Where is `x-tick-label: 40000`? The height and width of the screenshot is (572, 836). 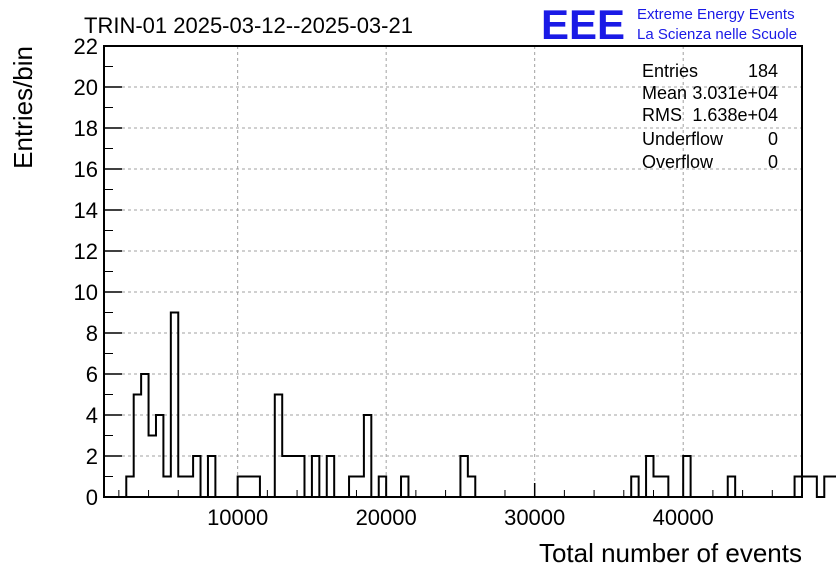 x-tick-label: 40000 is located at coordinates (683, 517).